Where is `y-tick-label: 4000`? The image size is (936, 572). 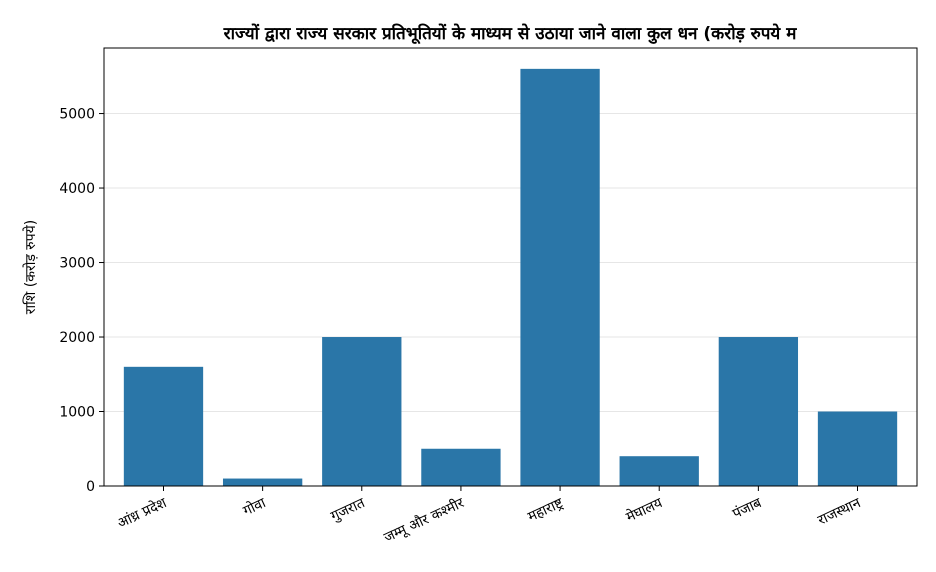
y-tick-label: 4000 is located at coordinates (77, 189).